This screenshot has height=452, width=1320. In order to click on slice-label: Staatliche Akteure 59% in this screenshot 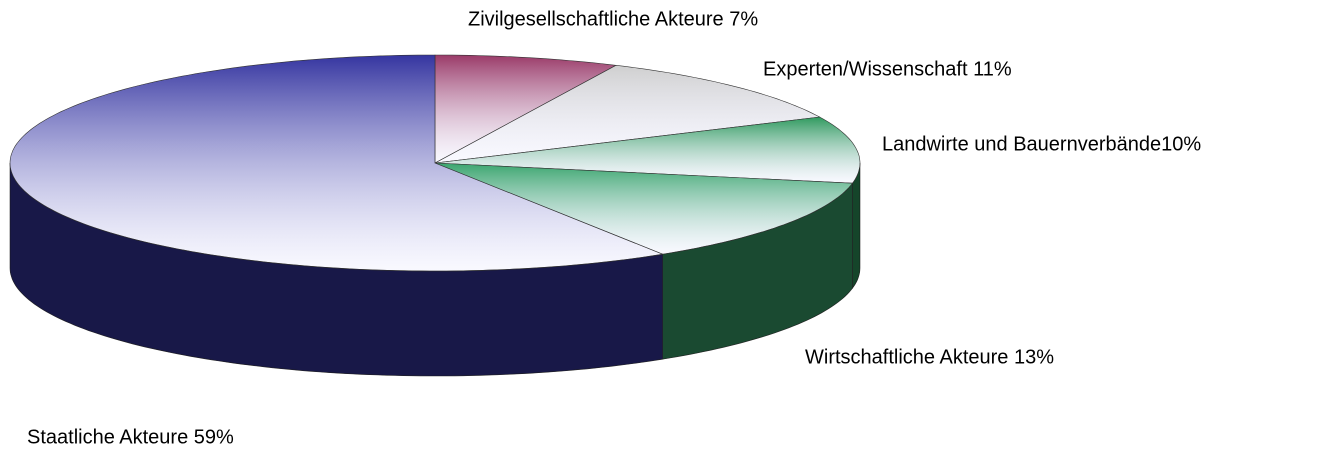, I will do `click(130, 437)`.